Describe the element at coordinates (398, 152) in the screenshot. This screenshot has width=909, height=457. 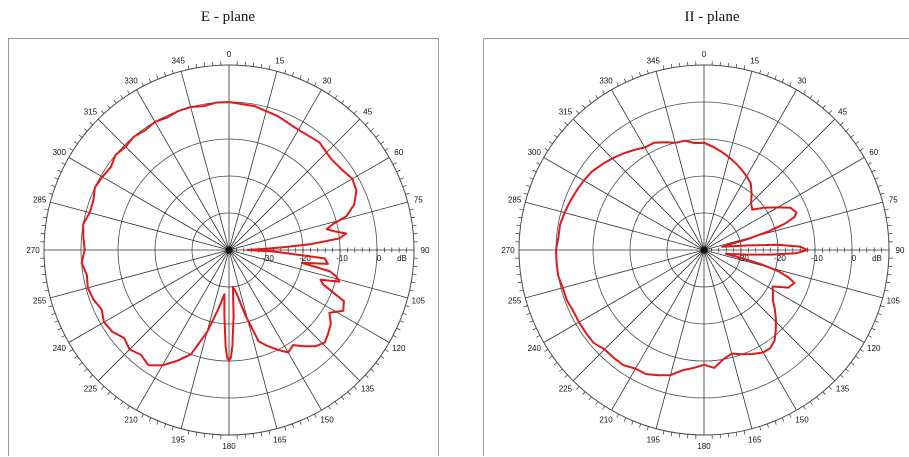
I see `angle-tick-label: 60` at that location.